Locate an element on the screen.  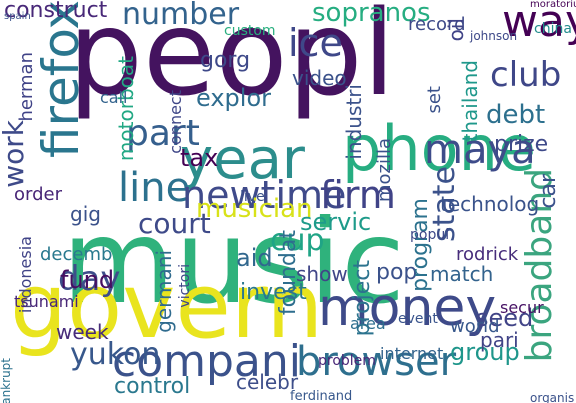
cloud-word: invest is located at coordinates (273, 292).